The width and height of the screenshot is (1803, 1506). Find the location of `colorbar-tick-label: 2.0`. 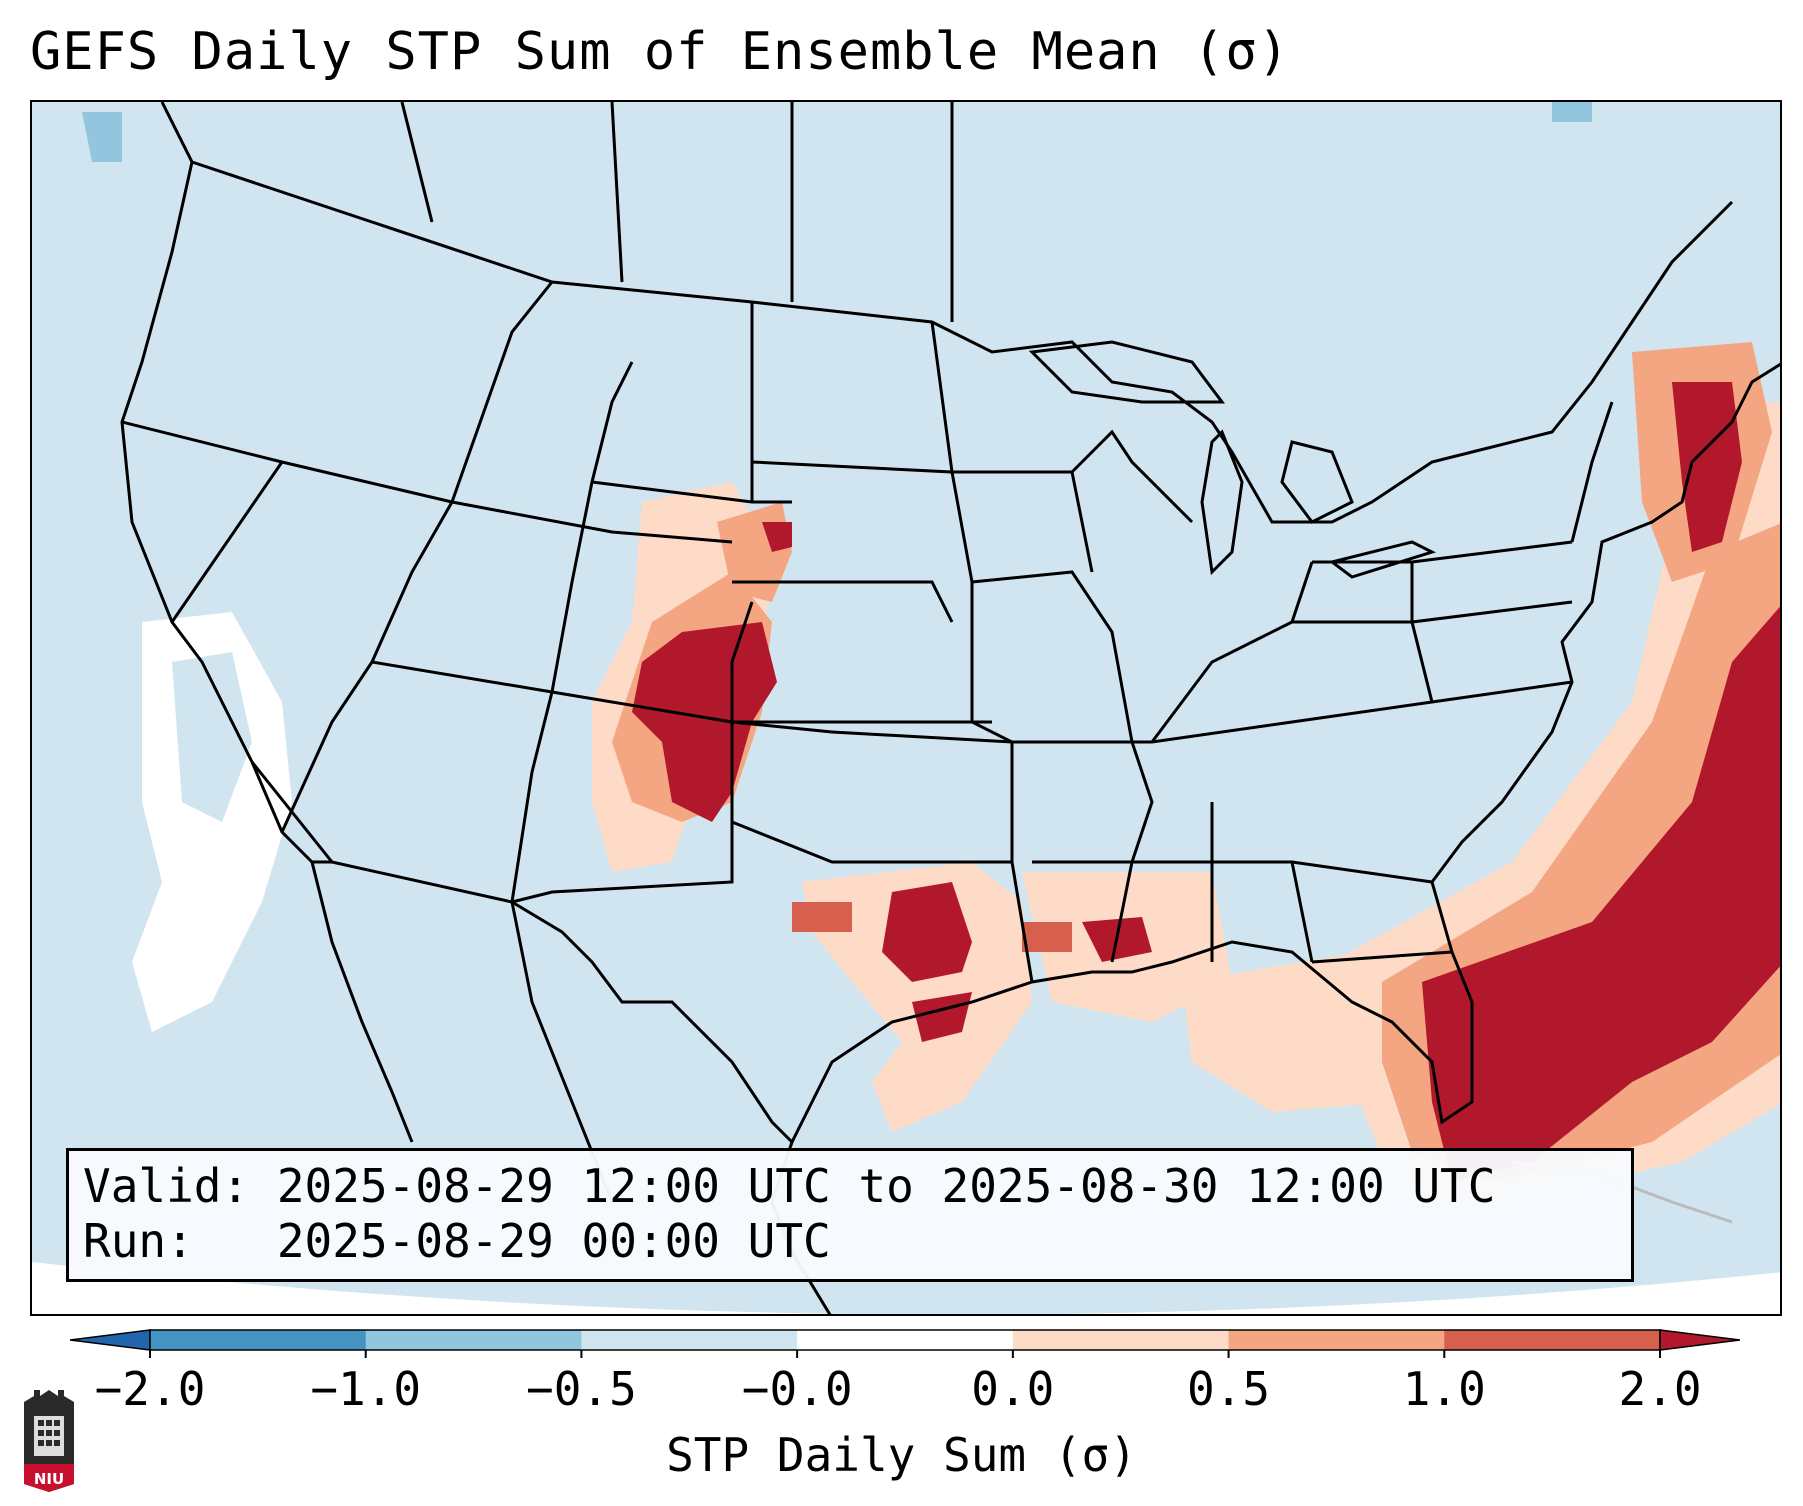

colorbar-tick-label: 2.0 is located at coordinates (1660, 1389).